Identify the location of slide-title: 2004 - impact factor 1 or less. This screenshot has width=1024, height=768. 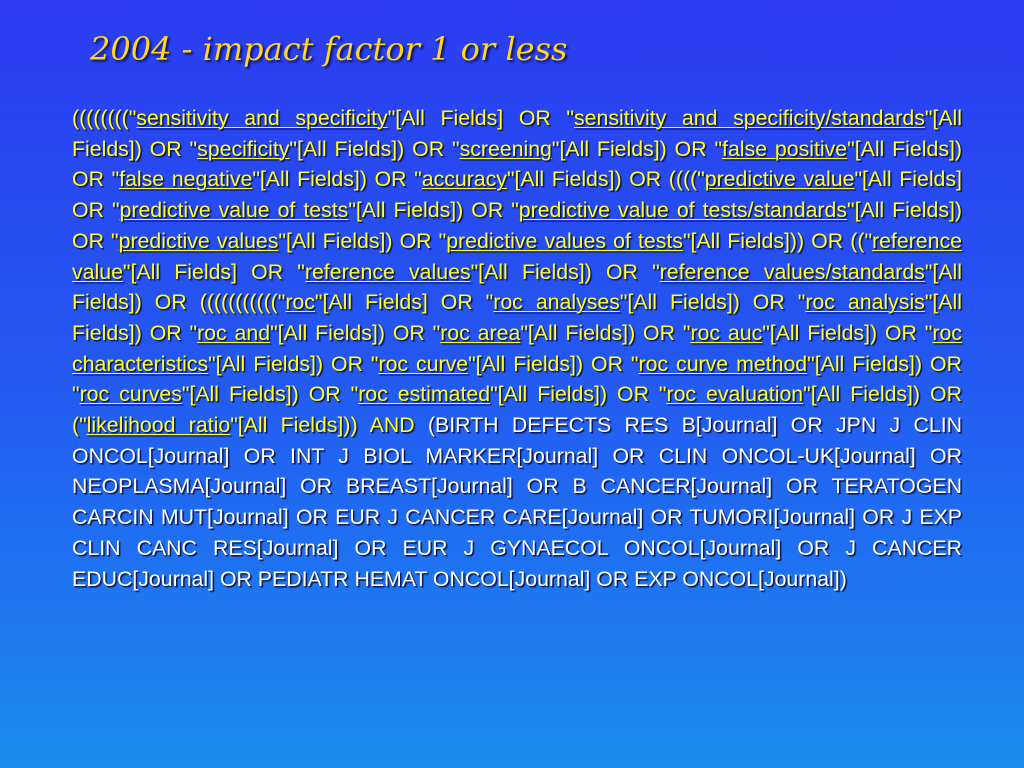
(329, 49).